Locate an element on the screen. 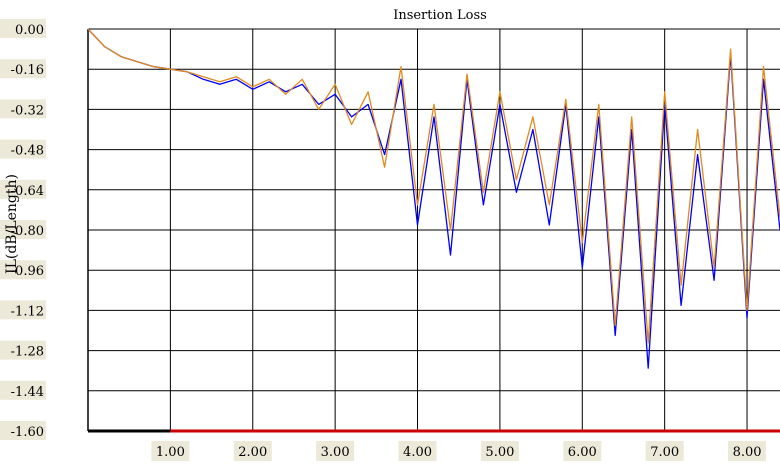 The width and height of the screenshot is (780, 465). x-tick-label: 7.00 is located at coordinates (664, 452).